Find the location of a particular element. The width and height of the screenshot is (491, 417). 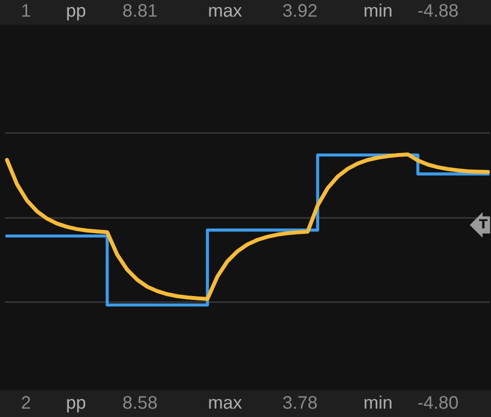

text: 1 is located at coordinates (26, 10).